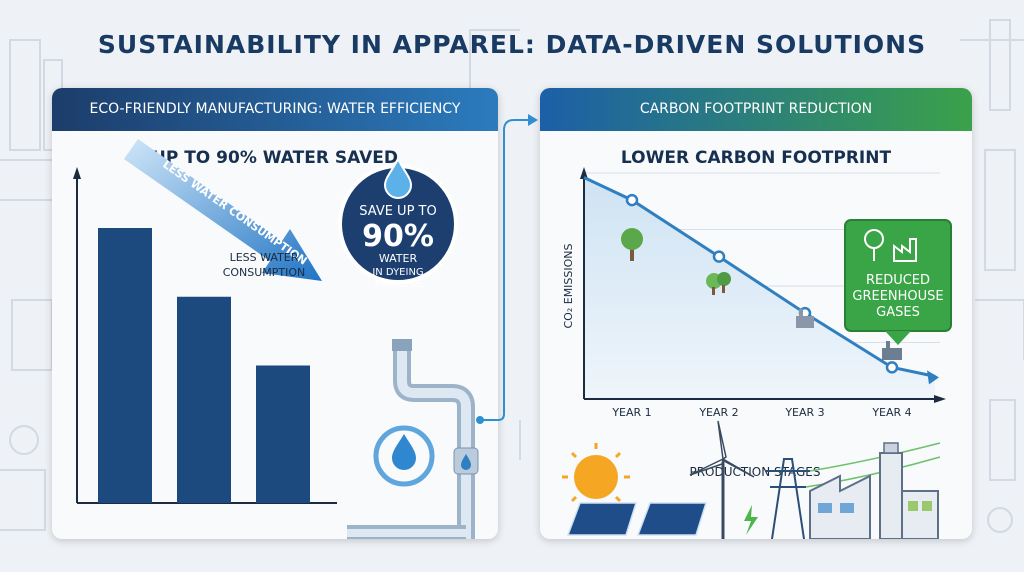 The width and height of the screenshot is (1024, 572). Describe the element at coordinates (631, 412) in the screenshot. I see `x-tick-label: YEAR 1` at that location.